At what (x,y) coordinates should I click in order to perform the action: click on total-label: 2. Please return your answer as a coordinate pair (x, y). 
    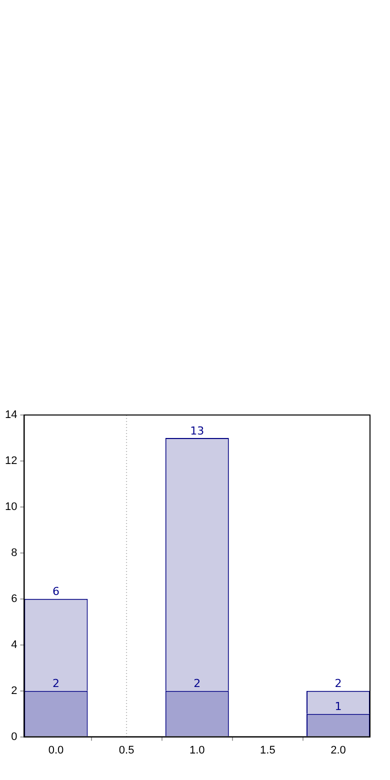
    Looking at the image, I should click on (338, 683).